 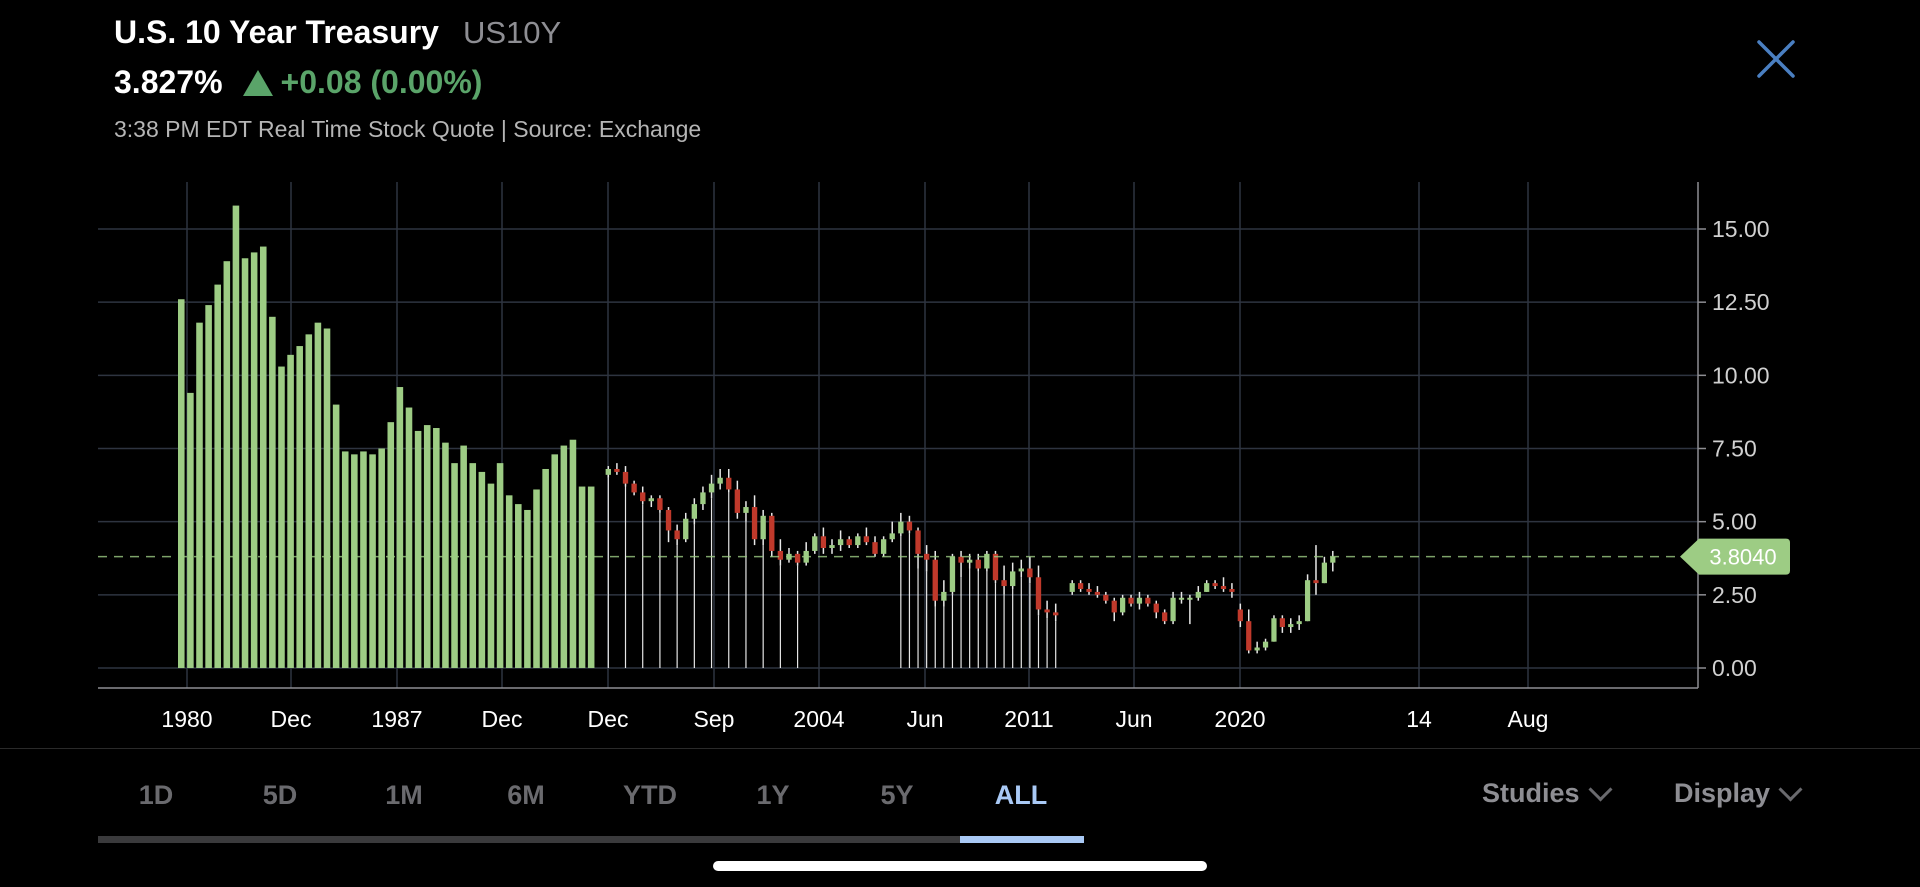 I want to click on tab-1y: 1Y, so click(x=773, y=795).